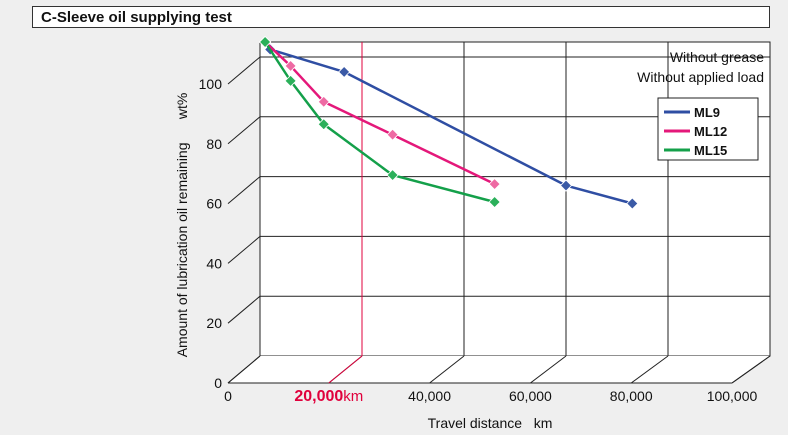 The width and height of the screenshot is (788, 435). What do you see at coordinates (214, 144) in the screenshot?
I see `y-tick-label: 80` at bounding box center [214, 144].